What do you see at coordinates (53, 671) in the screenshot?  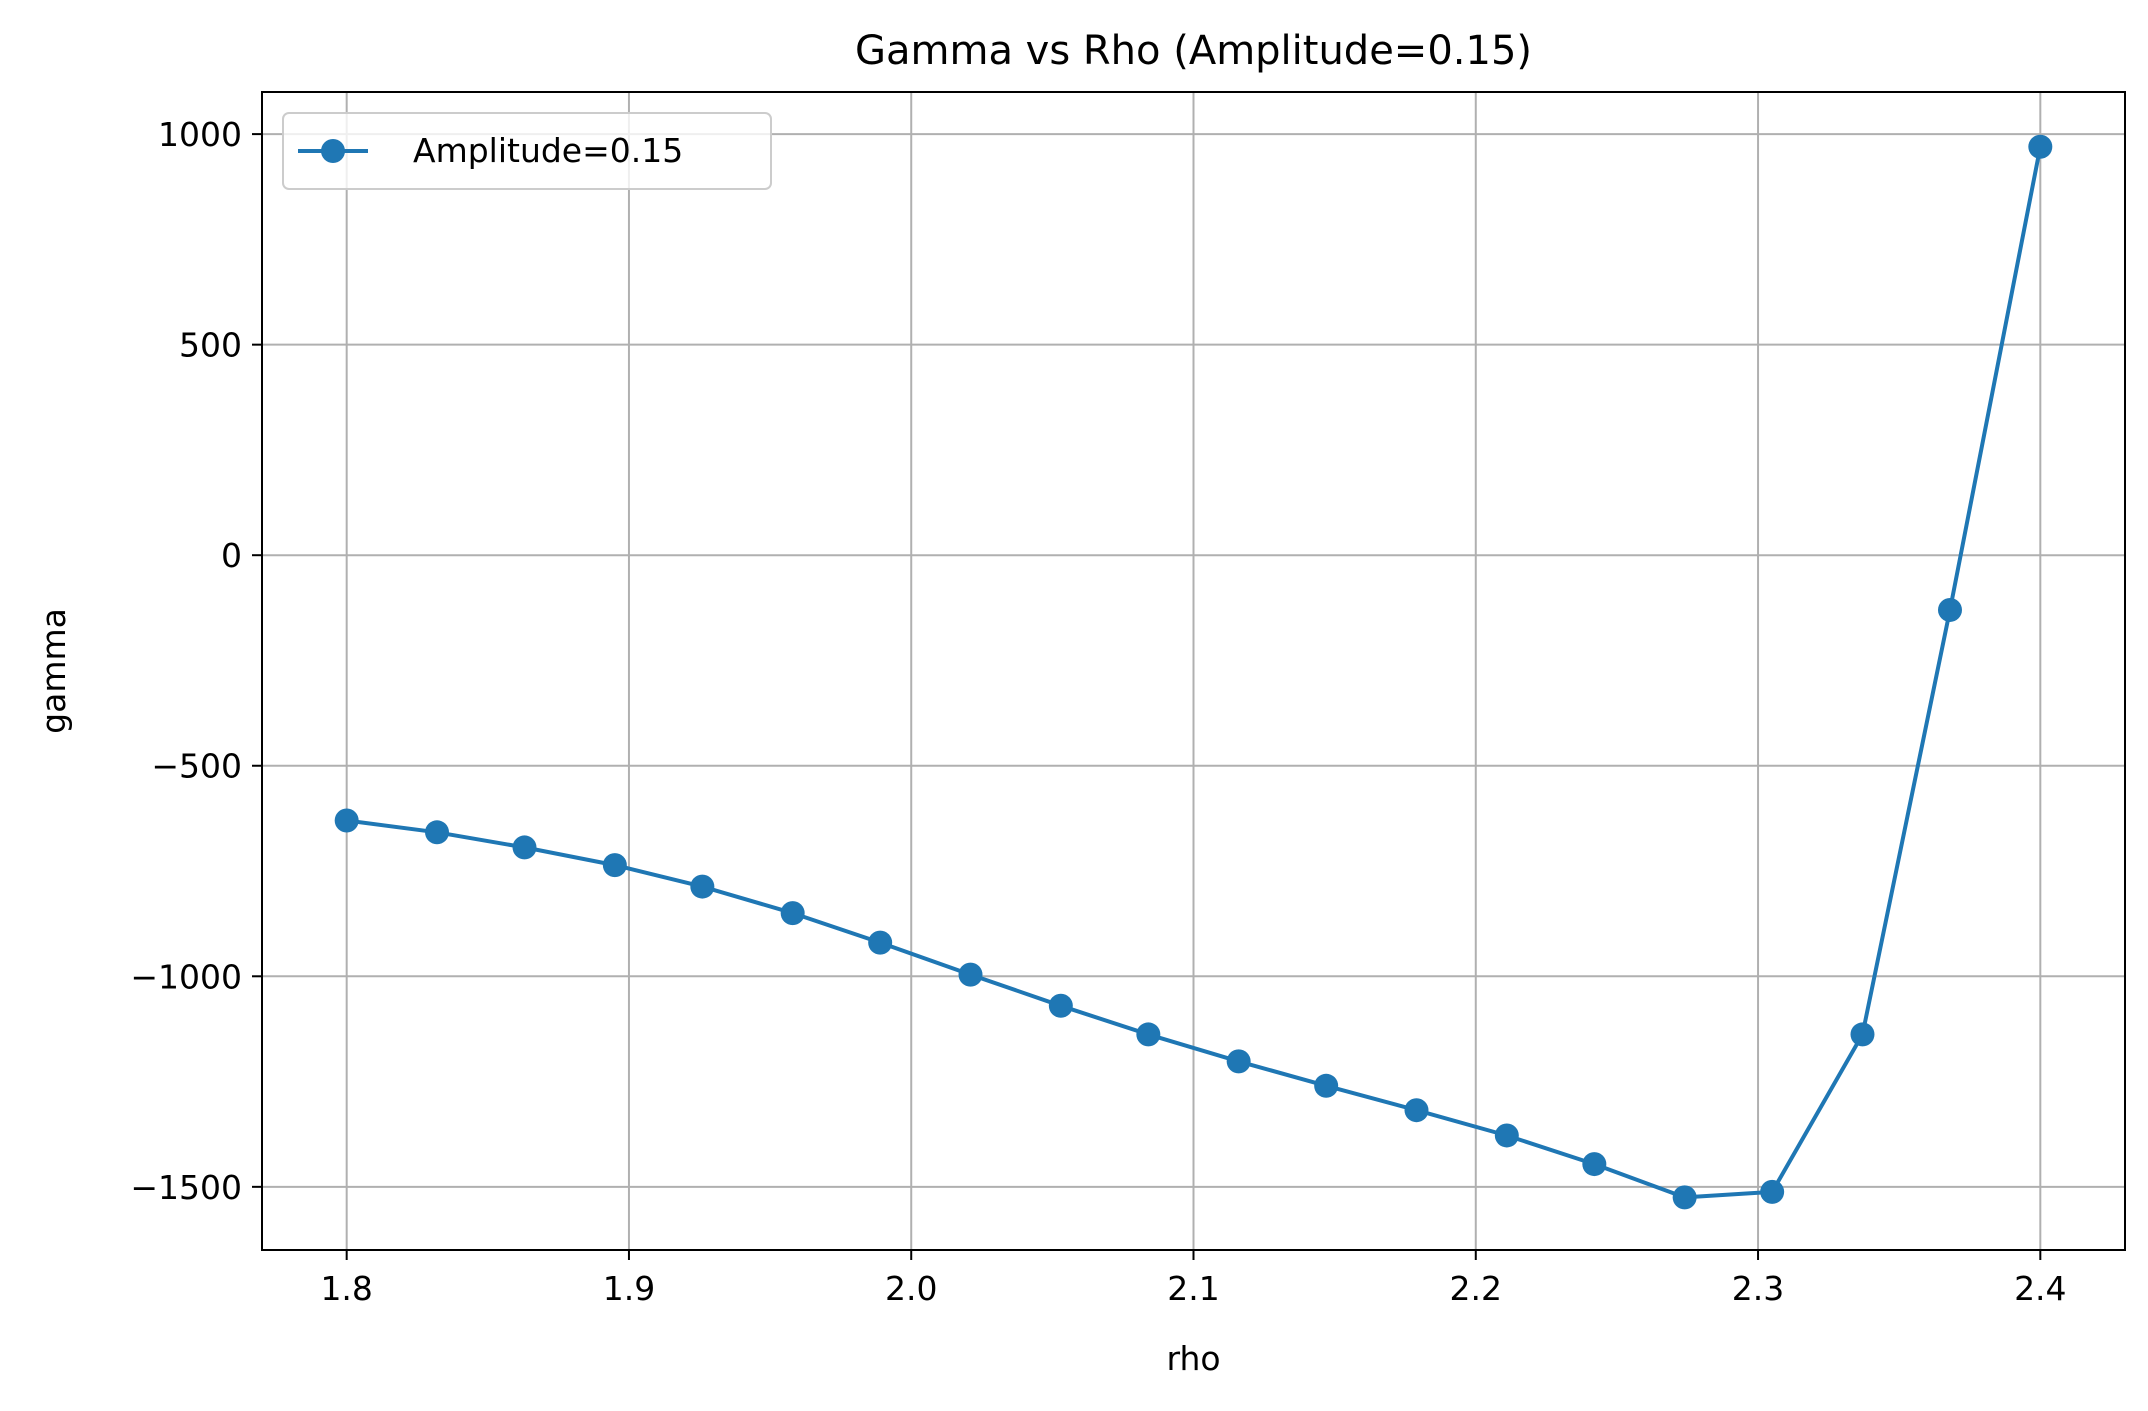 I see `y-axis-label: gamma` at bounding box center [53, 671].